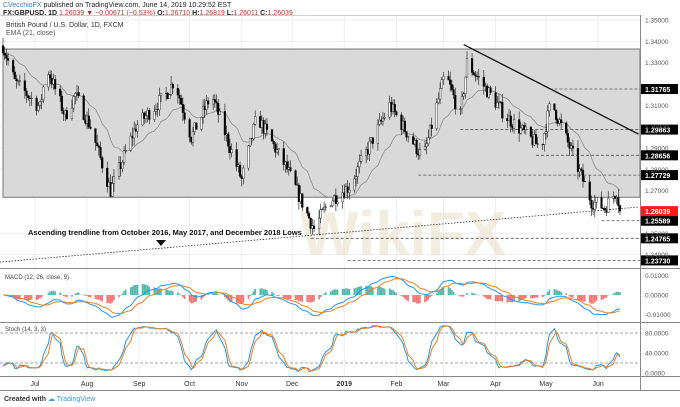 Image resolution: width=680 pixels, height=407 pixels. Describe the element at coordinates (242, 384) in the screenshot. I see `time-tick-label: Nov` at that location.